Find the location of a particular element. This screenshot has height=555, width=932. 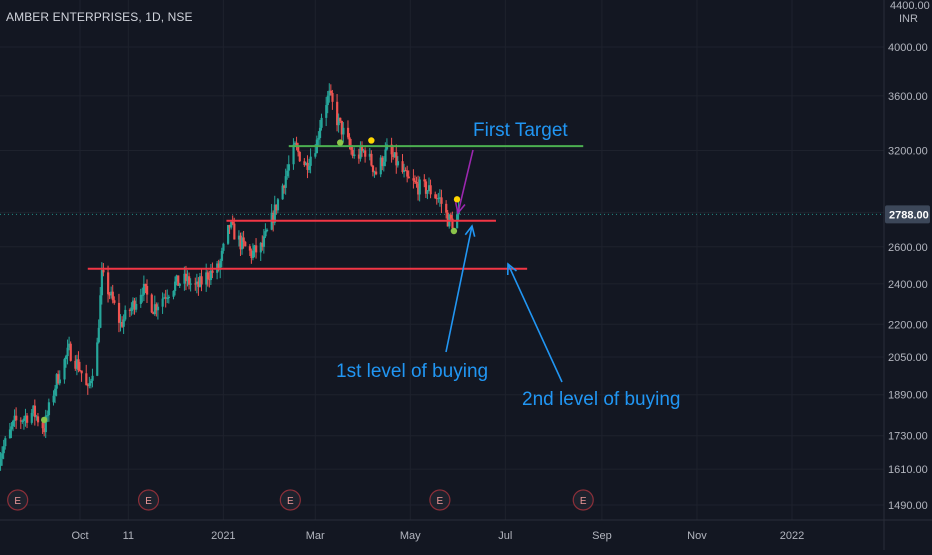

y-tick-label: 1730.00 is located at coordinates (908, 437).